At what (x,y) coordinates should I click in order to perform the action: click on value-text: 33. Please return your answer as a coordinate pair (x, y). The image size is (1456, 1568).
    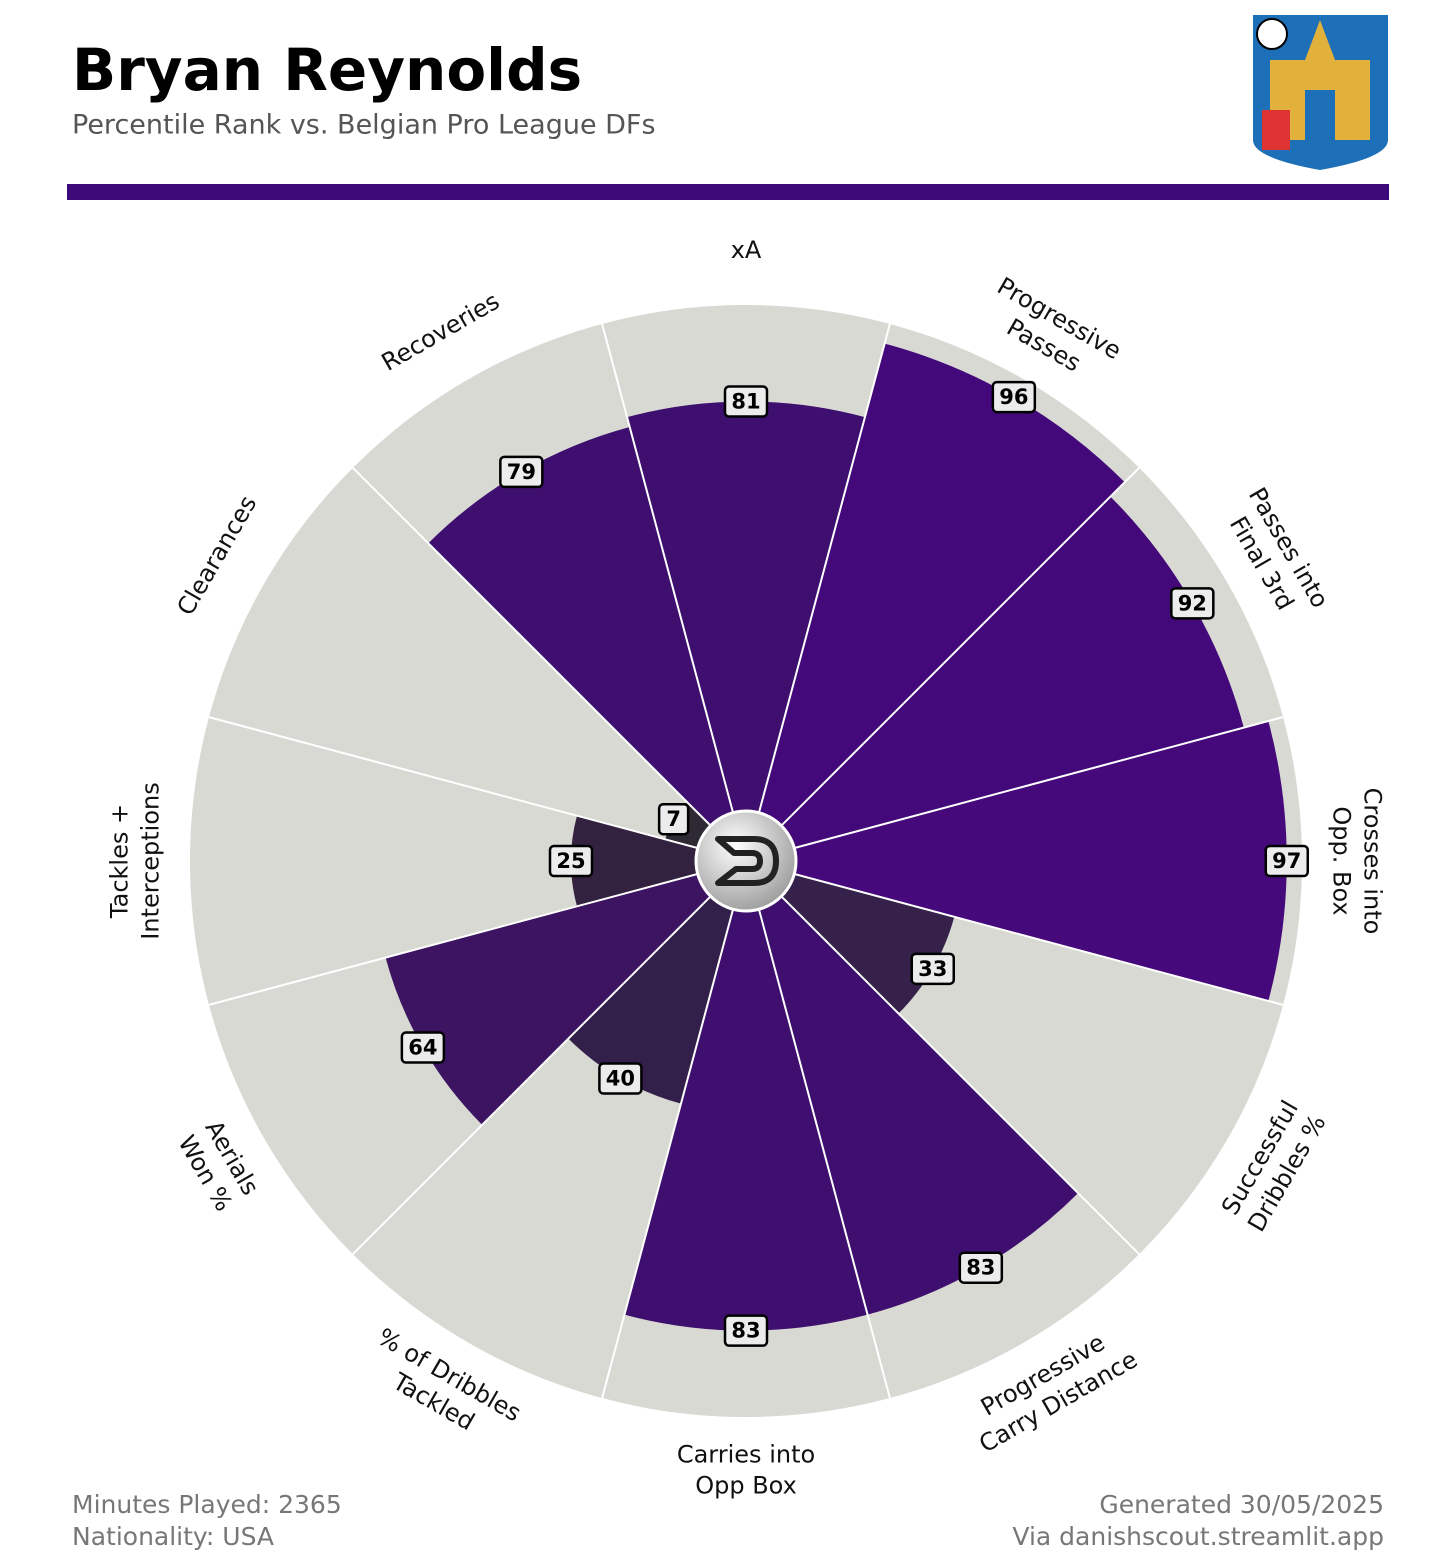
    Looking at the image, I should click on (932, 969).